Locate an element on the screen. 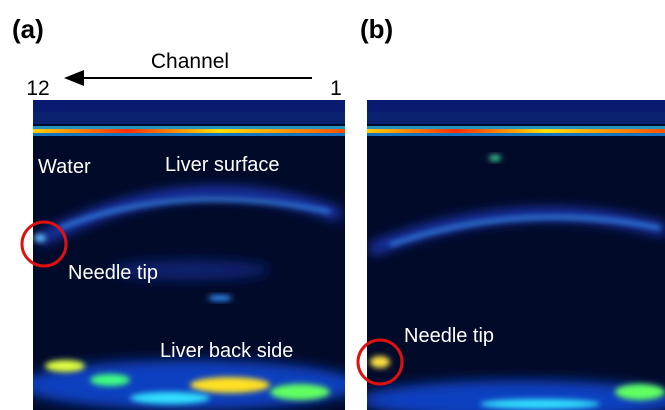 The width and height of the screenshot is (665, 410). annotation: Liver back side is located at coordinates (226, 351).